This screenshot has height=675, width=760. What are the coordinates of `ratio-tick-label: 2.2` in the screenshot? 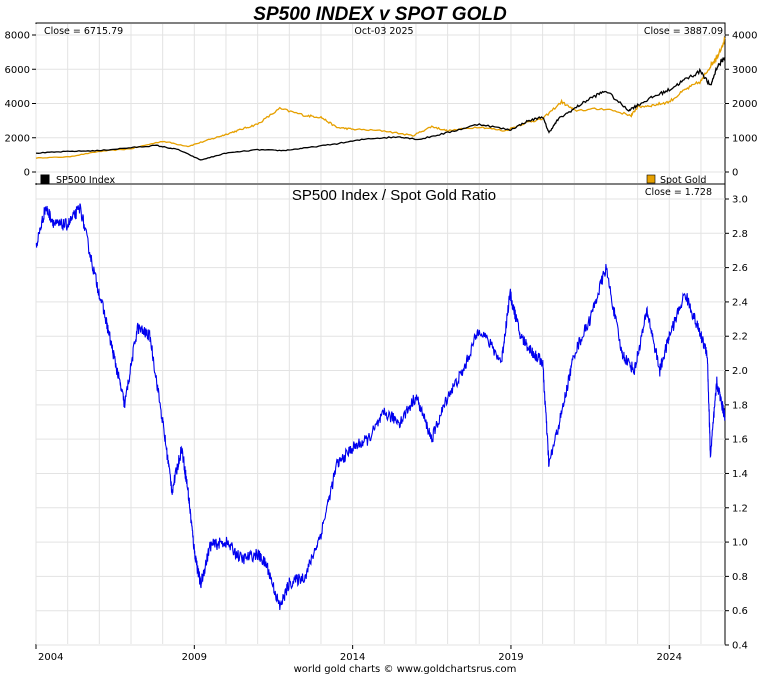 It's located at (740, 337).